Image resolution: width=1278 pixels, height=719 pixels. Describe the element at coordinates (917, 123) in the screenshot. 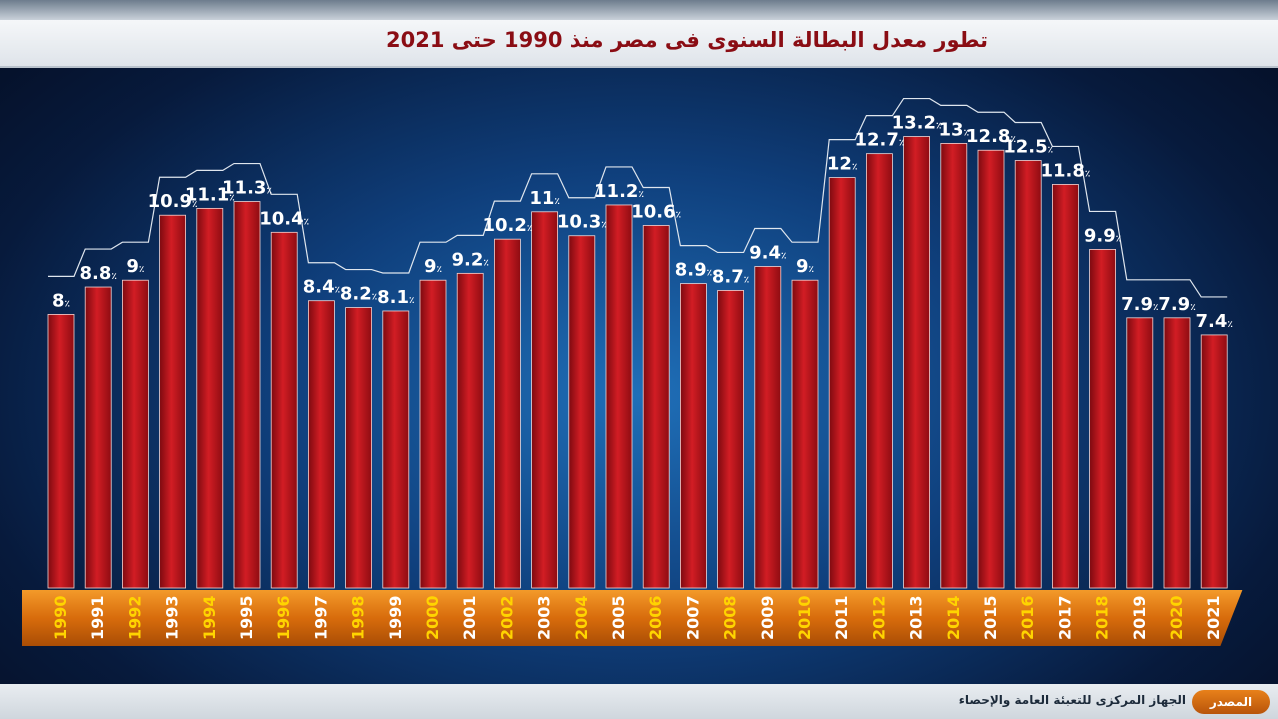

I see `value-label-2013: 13.2٪` at that location.